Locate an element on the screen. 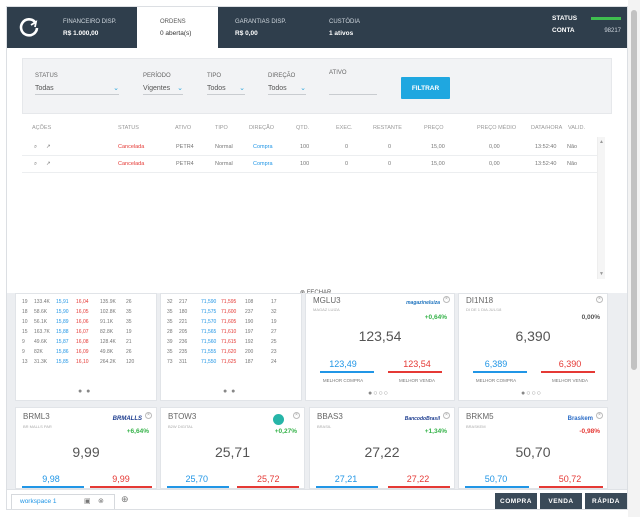 The image size is (640, 517). orders-scrollbar: ▲ ▼ is located at coordinates (601, 208).